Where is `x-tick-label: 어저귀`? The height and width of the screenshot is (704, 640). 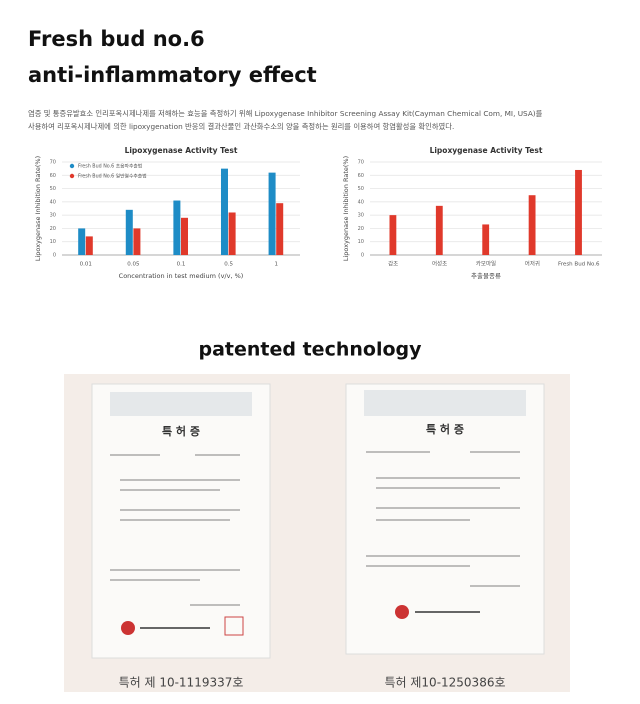
x-tick-label: 어저귀 is located at coordinates (532, 264).